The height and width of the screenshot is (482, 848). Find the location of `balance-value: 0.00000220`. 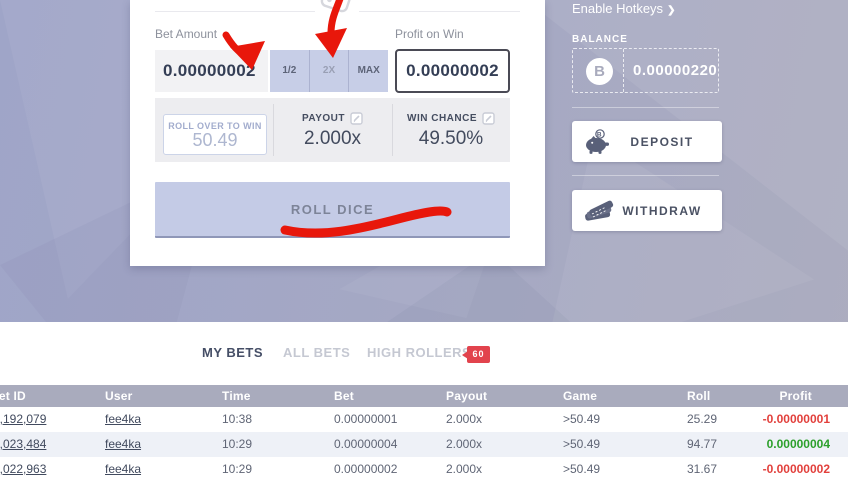

balance-value: 0.00000220 is located at coordinates (675, 70).